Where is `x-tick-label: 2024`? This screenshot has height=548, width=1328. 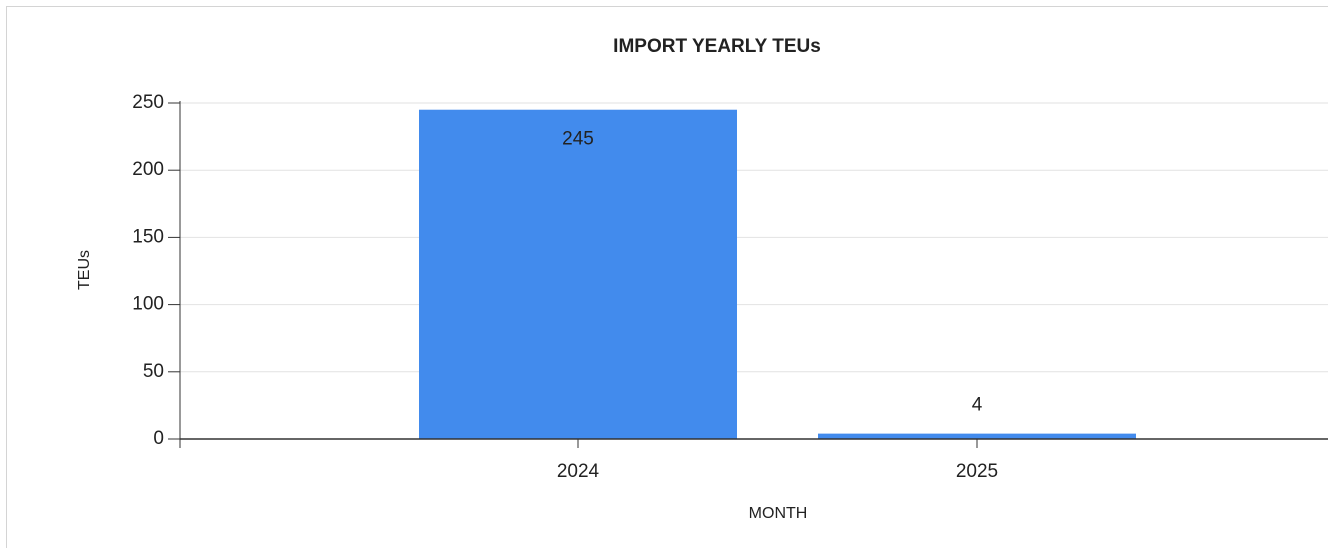 x-tick-label: 2024 is located at coordinates (578, 471).